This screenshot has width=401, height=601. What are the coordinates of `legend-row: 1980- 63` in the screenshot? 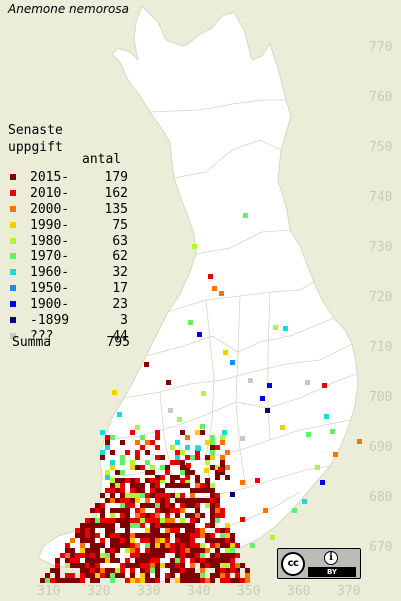 It's located at (70, 242).